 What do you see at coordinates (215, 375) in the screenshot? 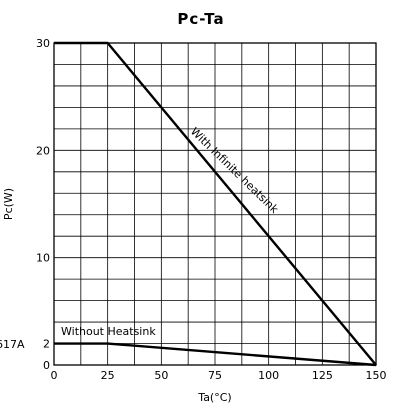
I see `x-tick-label: 75` at bounding box center [215, 375].